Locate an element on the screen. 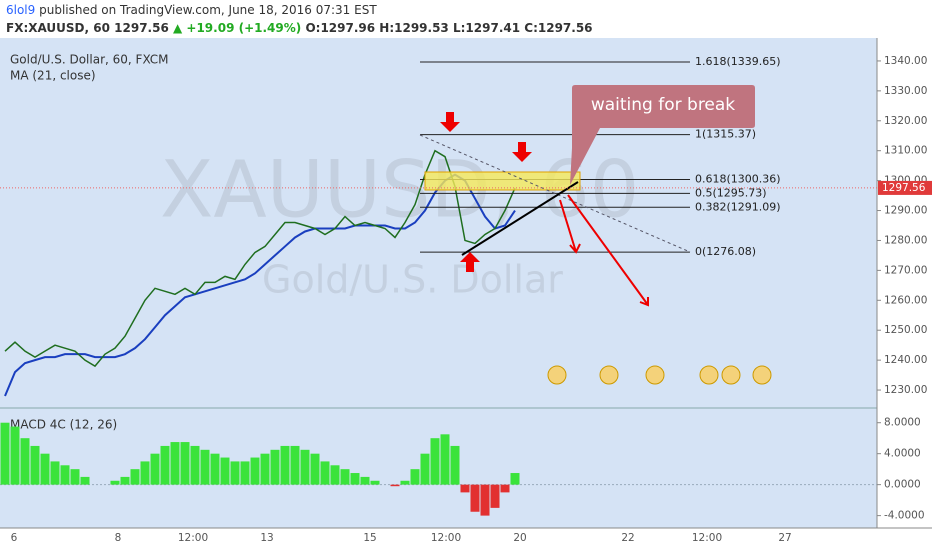 This screenshot has width=932, height=554. resistance-zone is located at coordinates (502, 181).